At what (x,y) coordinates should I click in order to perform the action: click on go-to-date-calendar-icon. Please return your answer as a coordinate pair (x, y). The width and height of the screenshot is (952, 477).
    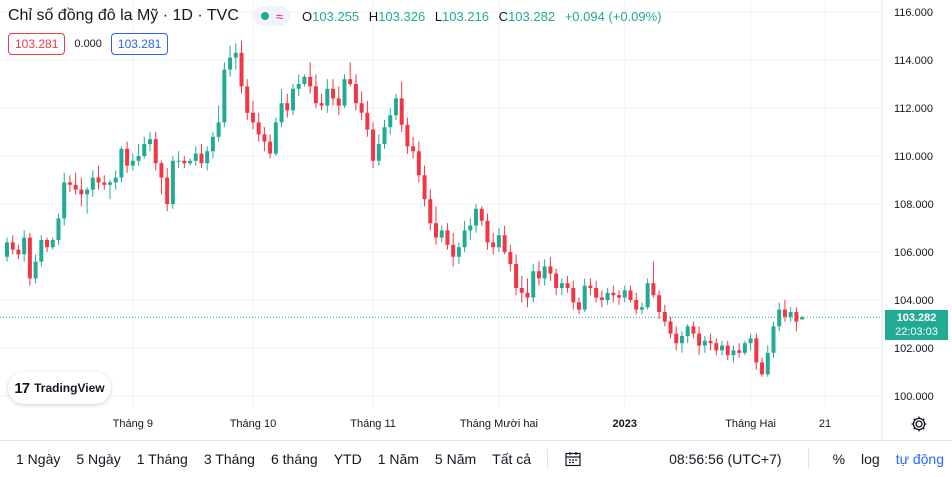
    Looking at the image, I should click on (573, 459).